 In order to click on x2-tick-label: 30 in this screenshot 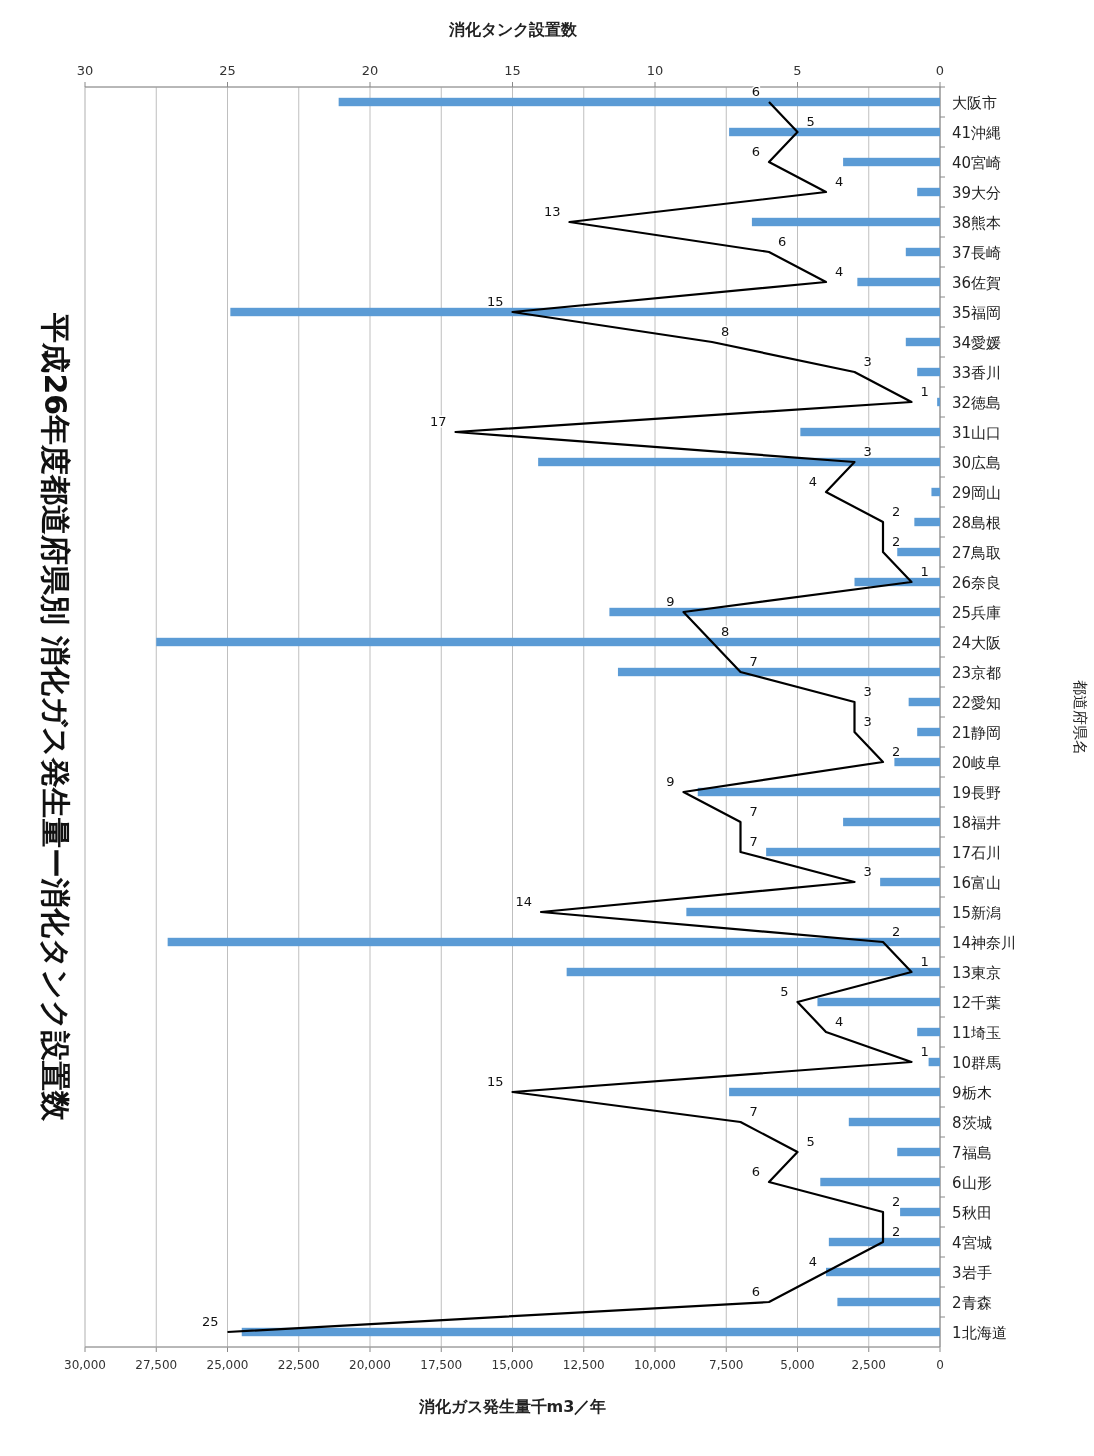, I will do `click(85, 70)`.